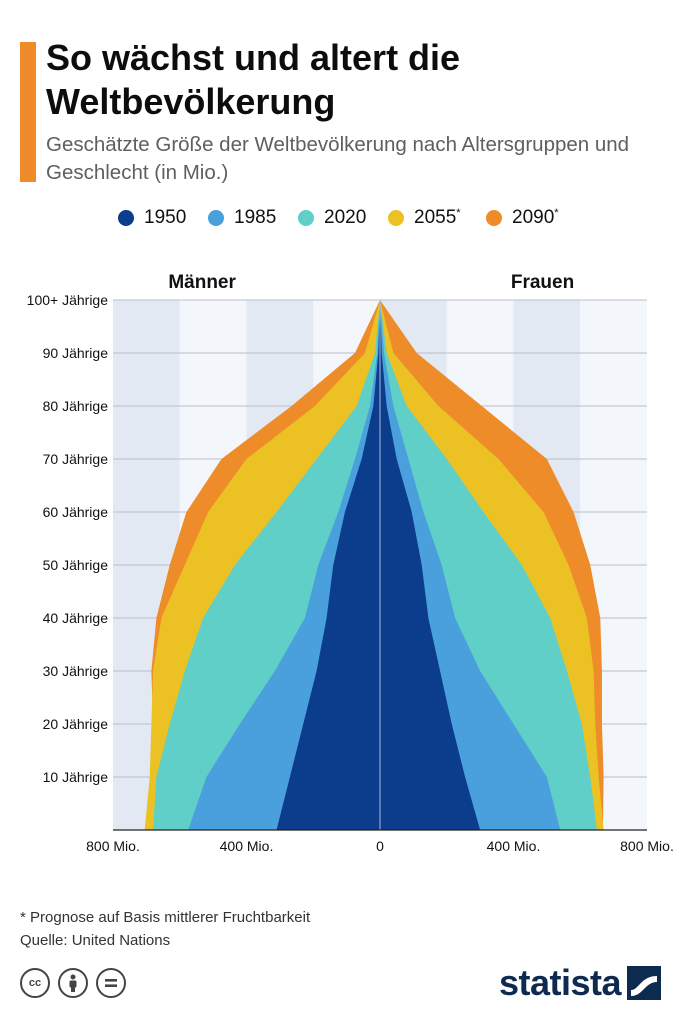  Describe the element at coordinates (435, 217) in the screenshot. I see `legend-label: 2055` at that location.